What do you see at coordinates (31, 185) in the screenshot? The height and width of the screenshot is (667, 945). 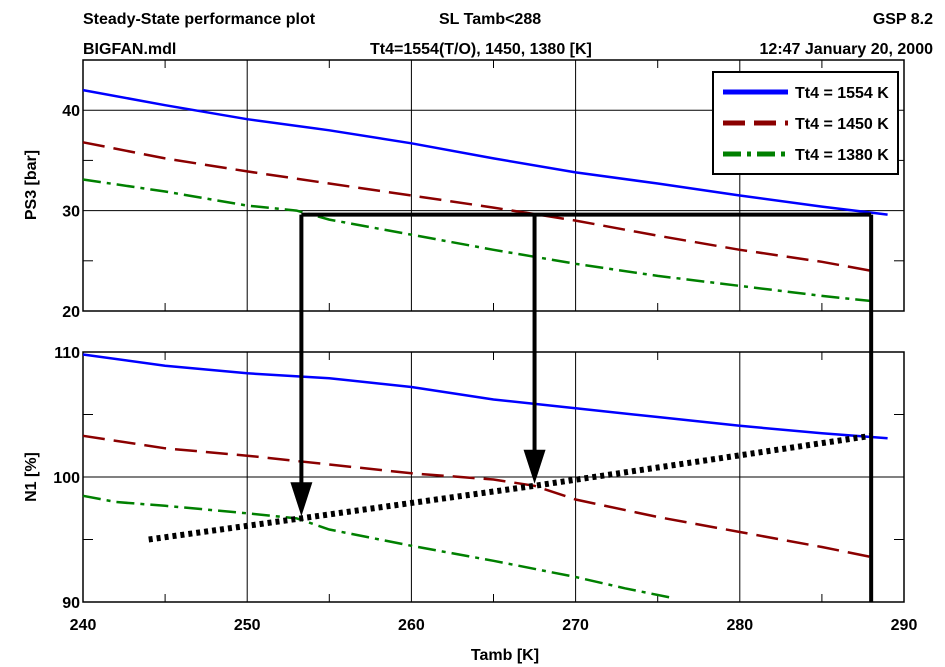 I see `ps3-y-axis-label: PS3 [bar]` at bounding box center [31, 185].